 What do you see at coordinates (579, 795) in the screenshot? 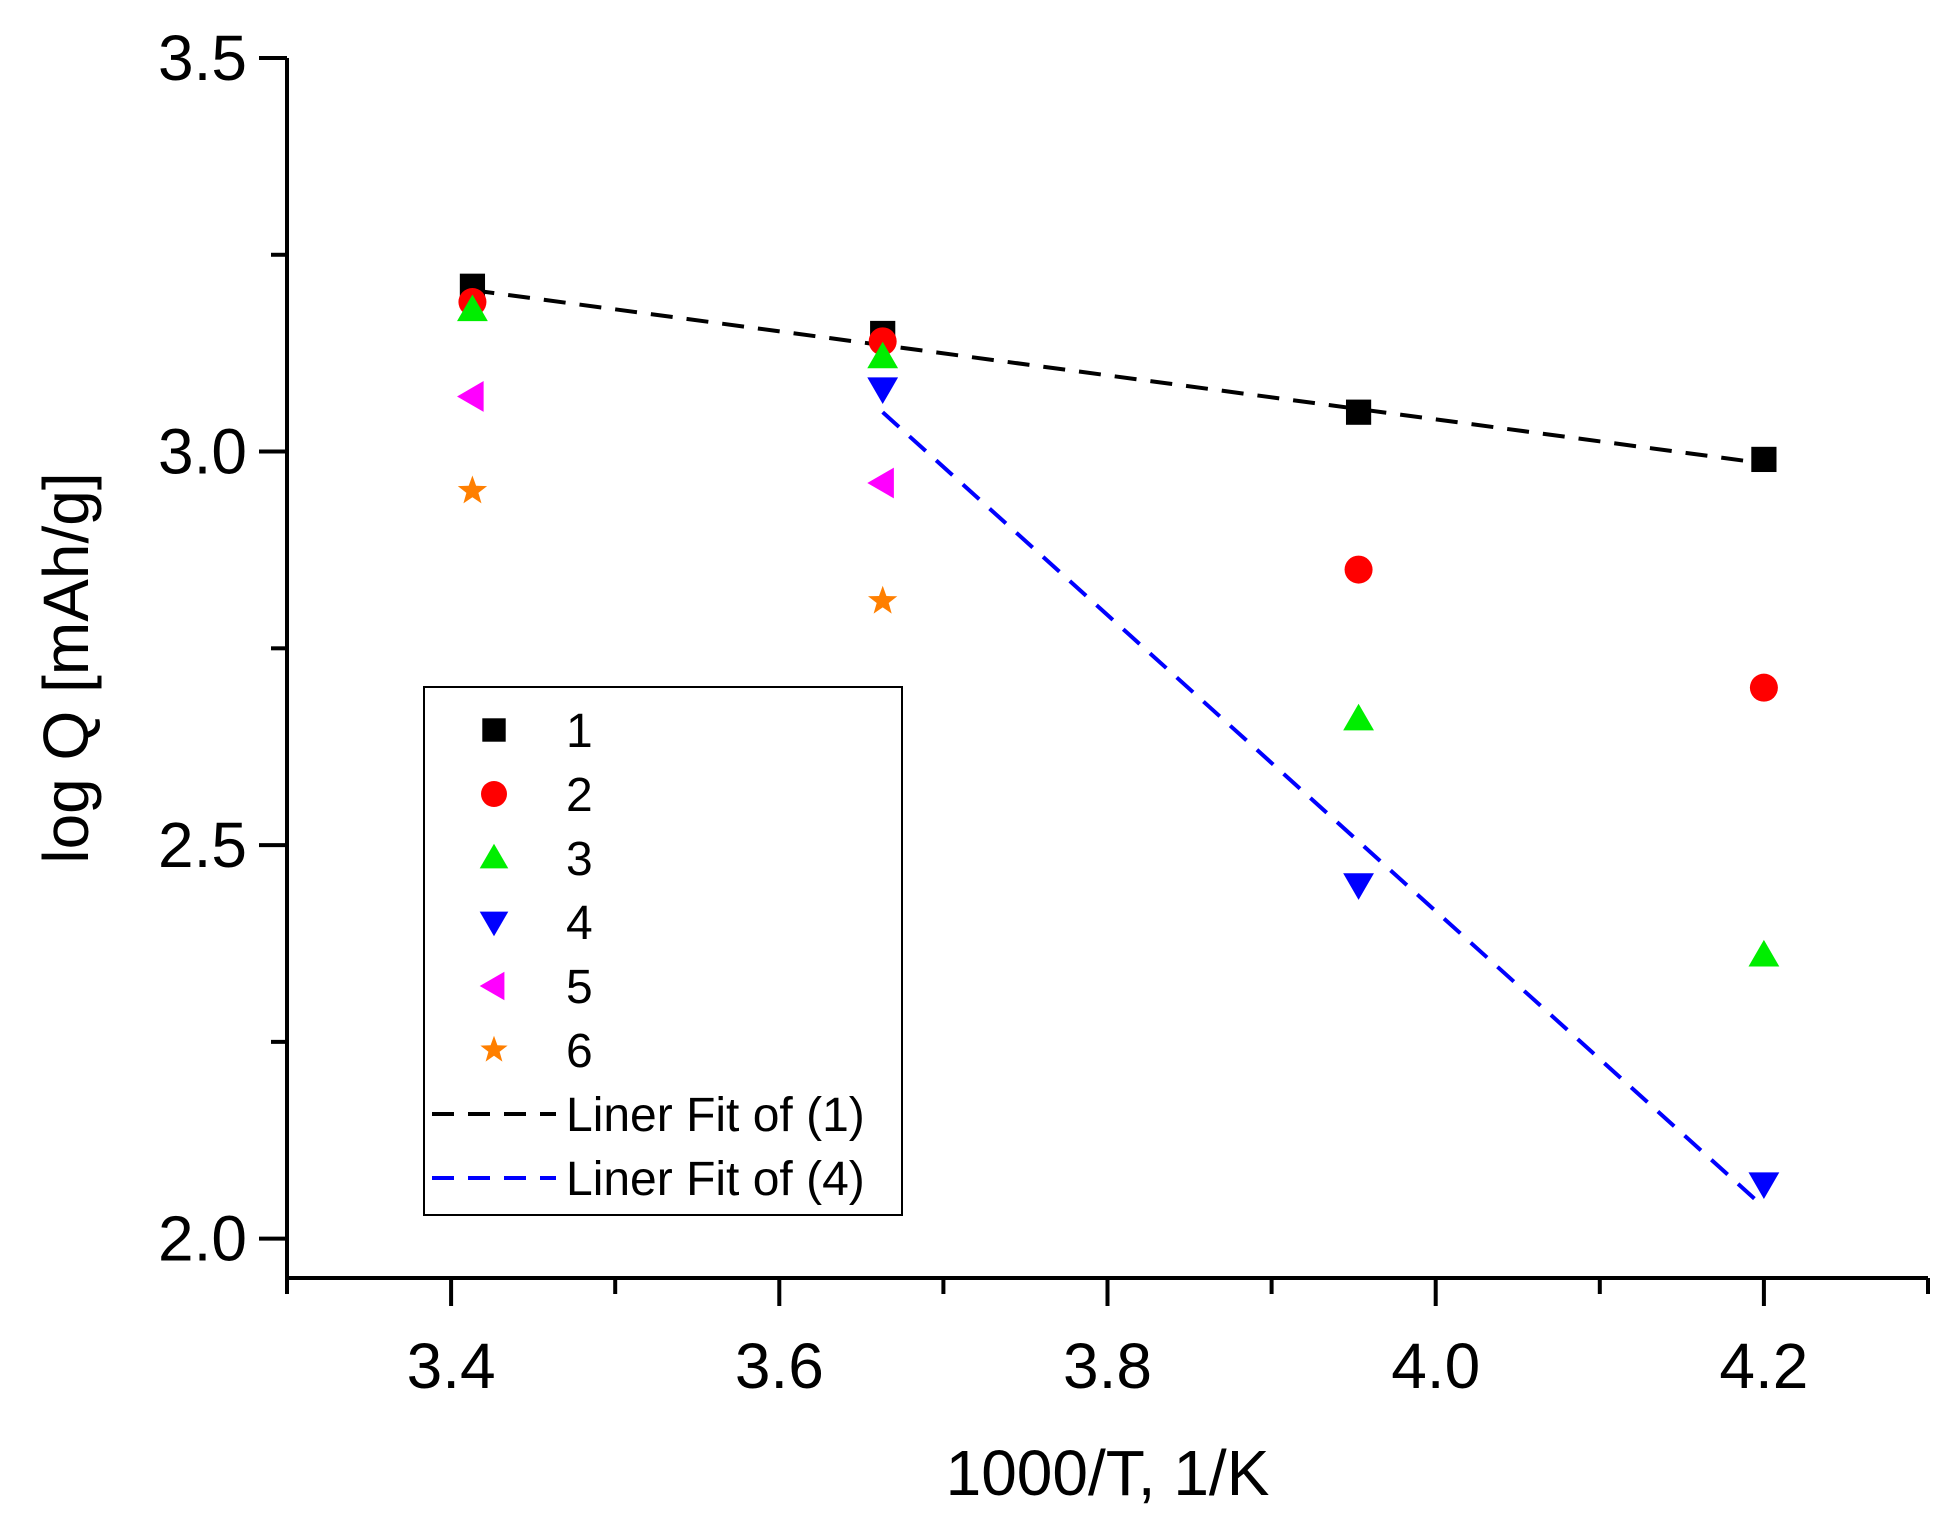
I see `legend-label: 2` at bounding box center [579, 795].